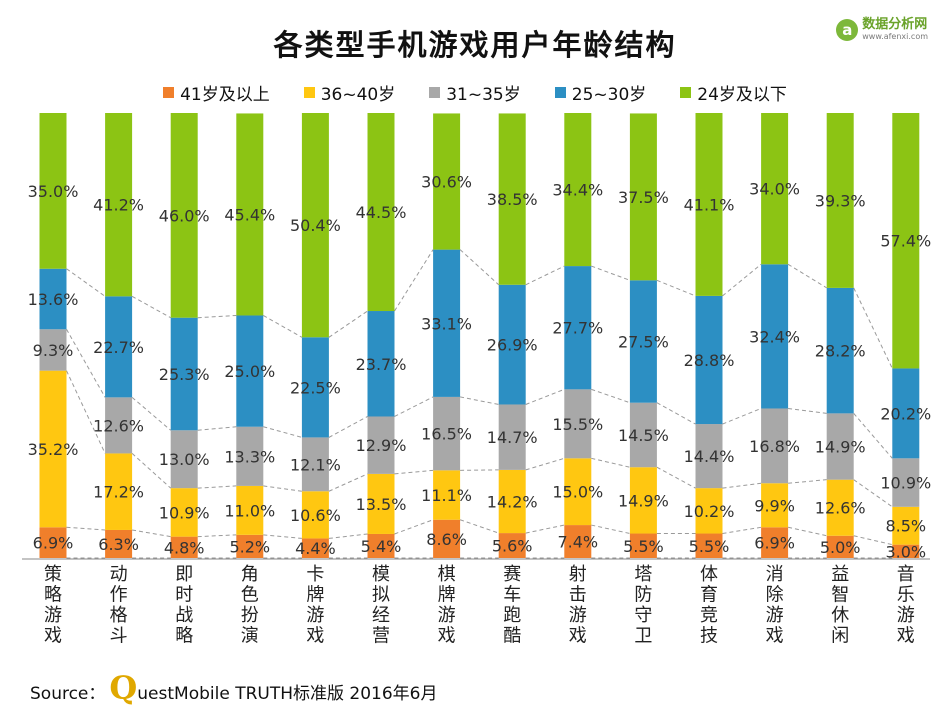 This screenshot has height=712, width=950. Describe the element at coordinates (358, 95) in the screenshot. I see `legend-label: 36~40岁` at that location.